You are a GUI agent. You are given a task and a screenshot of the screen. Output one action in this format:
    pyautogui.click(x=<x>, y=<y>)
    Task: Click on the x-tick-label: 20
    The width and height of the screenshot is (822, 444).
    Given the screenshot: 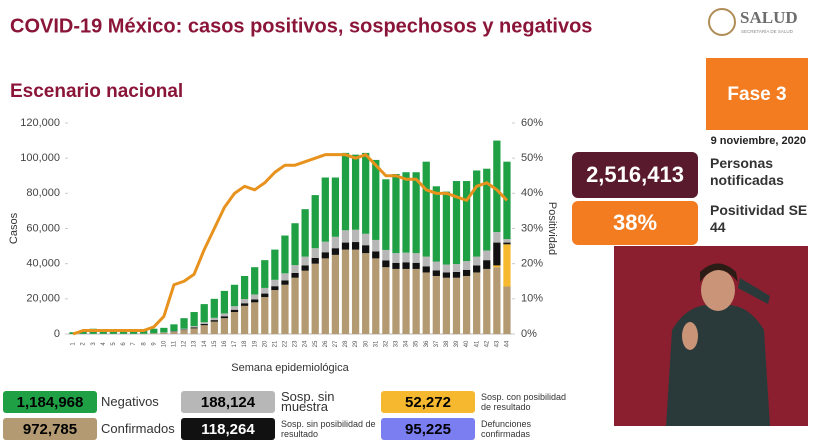 What is the action you would take?
    pyautogui.click(x=265, y=343)
    